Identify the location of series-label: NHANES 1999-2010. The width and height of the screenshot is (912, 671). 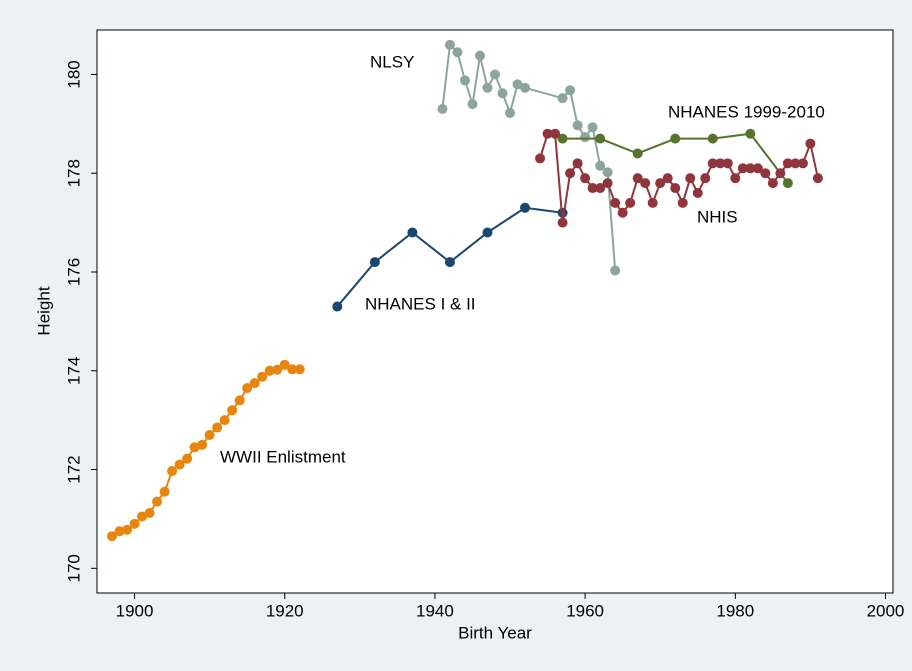
(746, 111).